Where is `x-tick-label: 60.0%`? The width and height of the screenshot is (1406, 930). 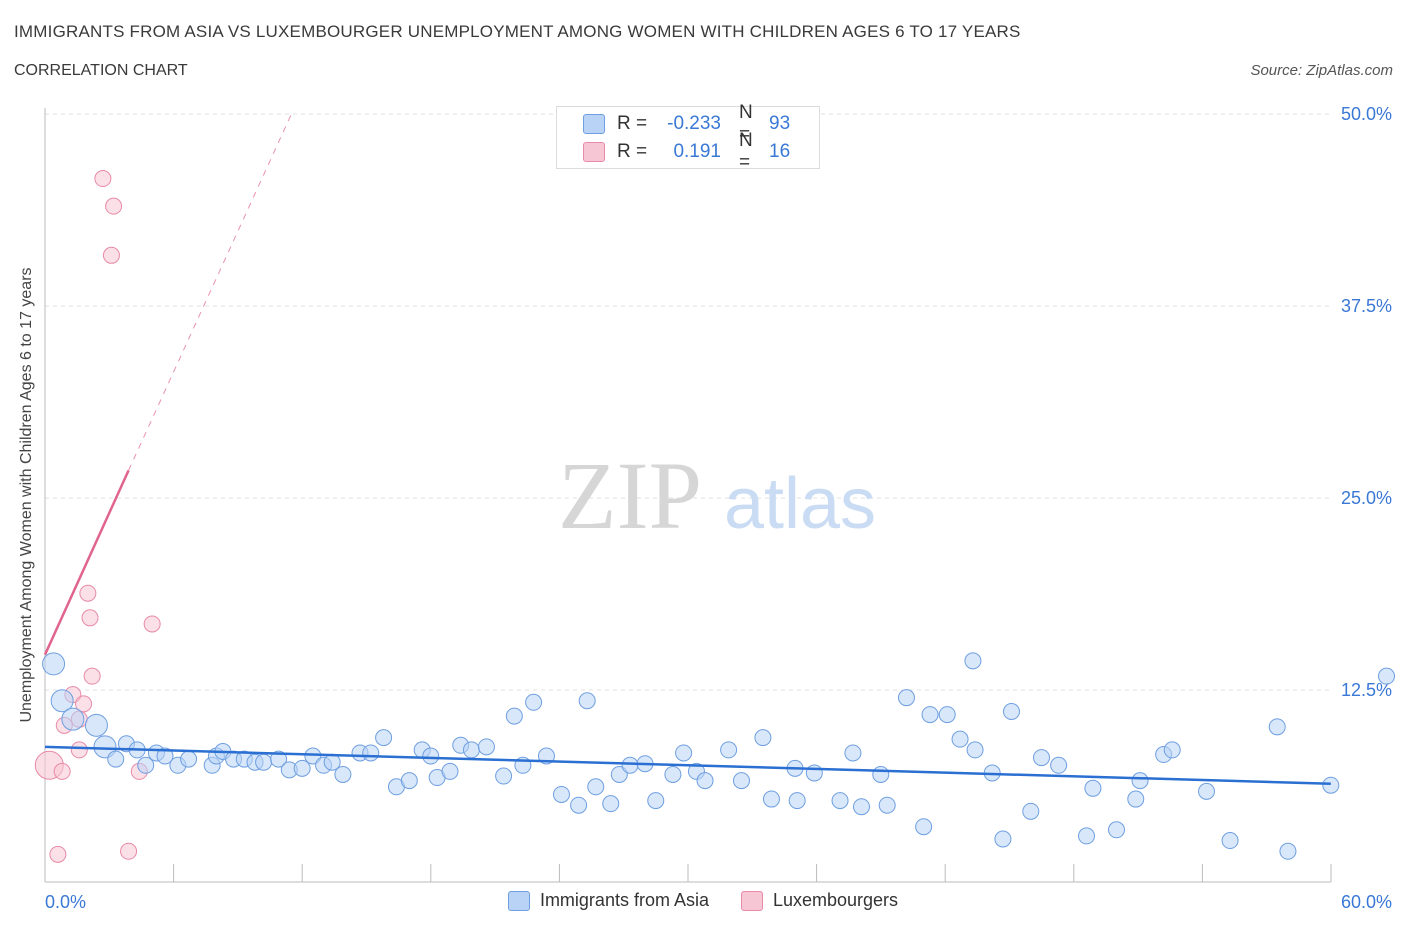
x-tick-label: 60.0% is located at coordinates (1366, 902).